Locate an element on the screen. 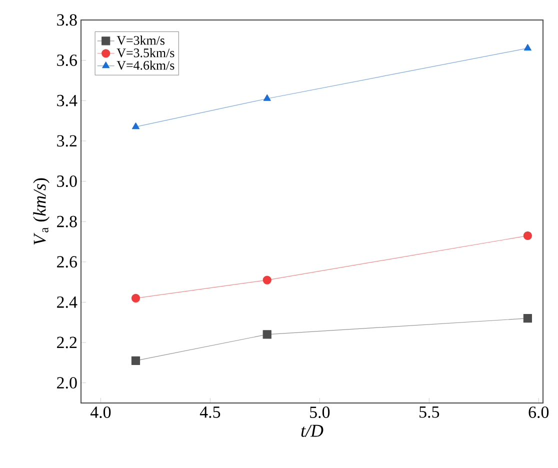  y-tick-label: 2.6 is located at coordinates (67, 262).